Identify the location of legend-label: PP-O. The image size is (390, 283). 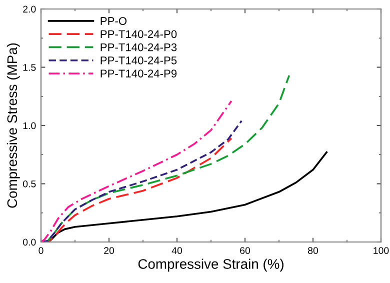
(113, 21).